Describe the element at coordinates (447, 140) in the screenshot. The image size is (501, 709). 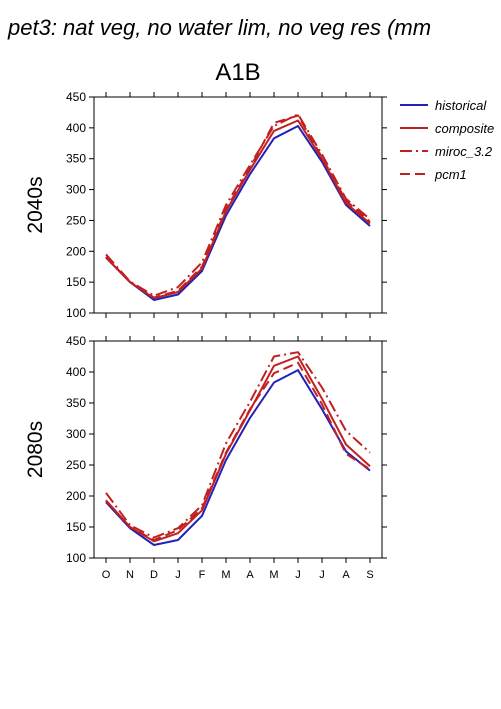
I see `legend: historical composite miroc_3.2 pcm1` at that location.